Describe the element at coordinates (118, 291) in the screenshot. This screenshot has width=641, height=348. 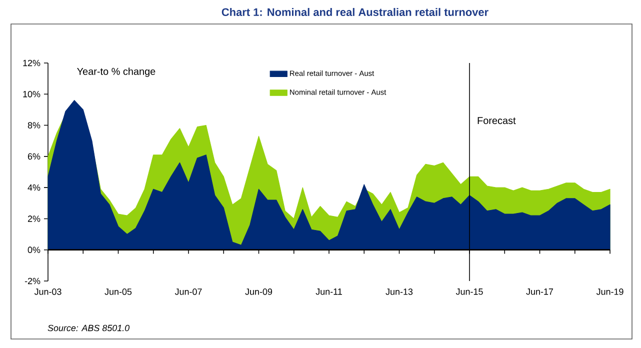
I see `x-tick-label: Jun-05` at that location.